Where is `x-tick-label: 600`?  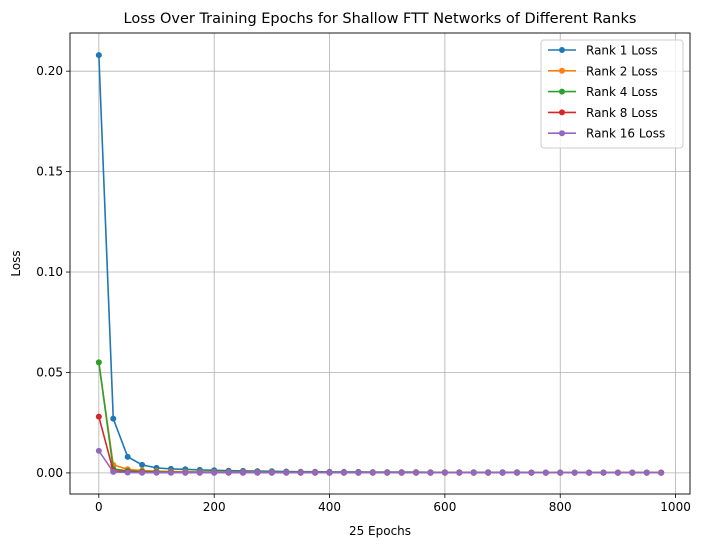
x-tick-label: 600 is located at coordinates (444, 507).